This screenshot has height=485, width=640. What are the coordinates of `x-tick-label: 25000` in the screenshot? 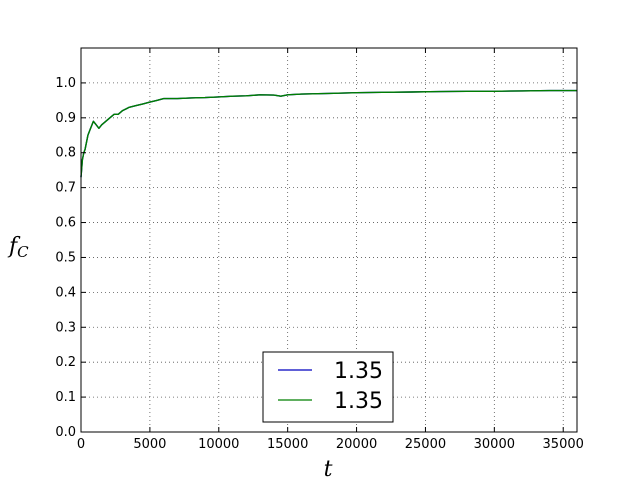 It's located at (425, 444).